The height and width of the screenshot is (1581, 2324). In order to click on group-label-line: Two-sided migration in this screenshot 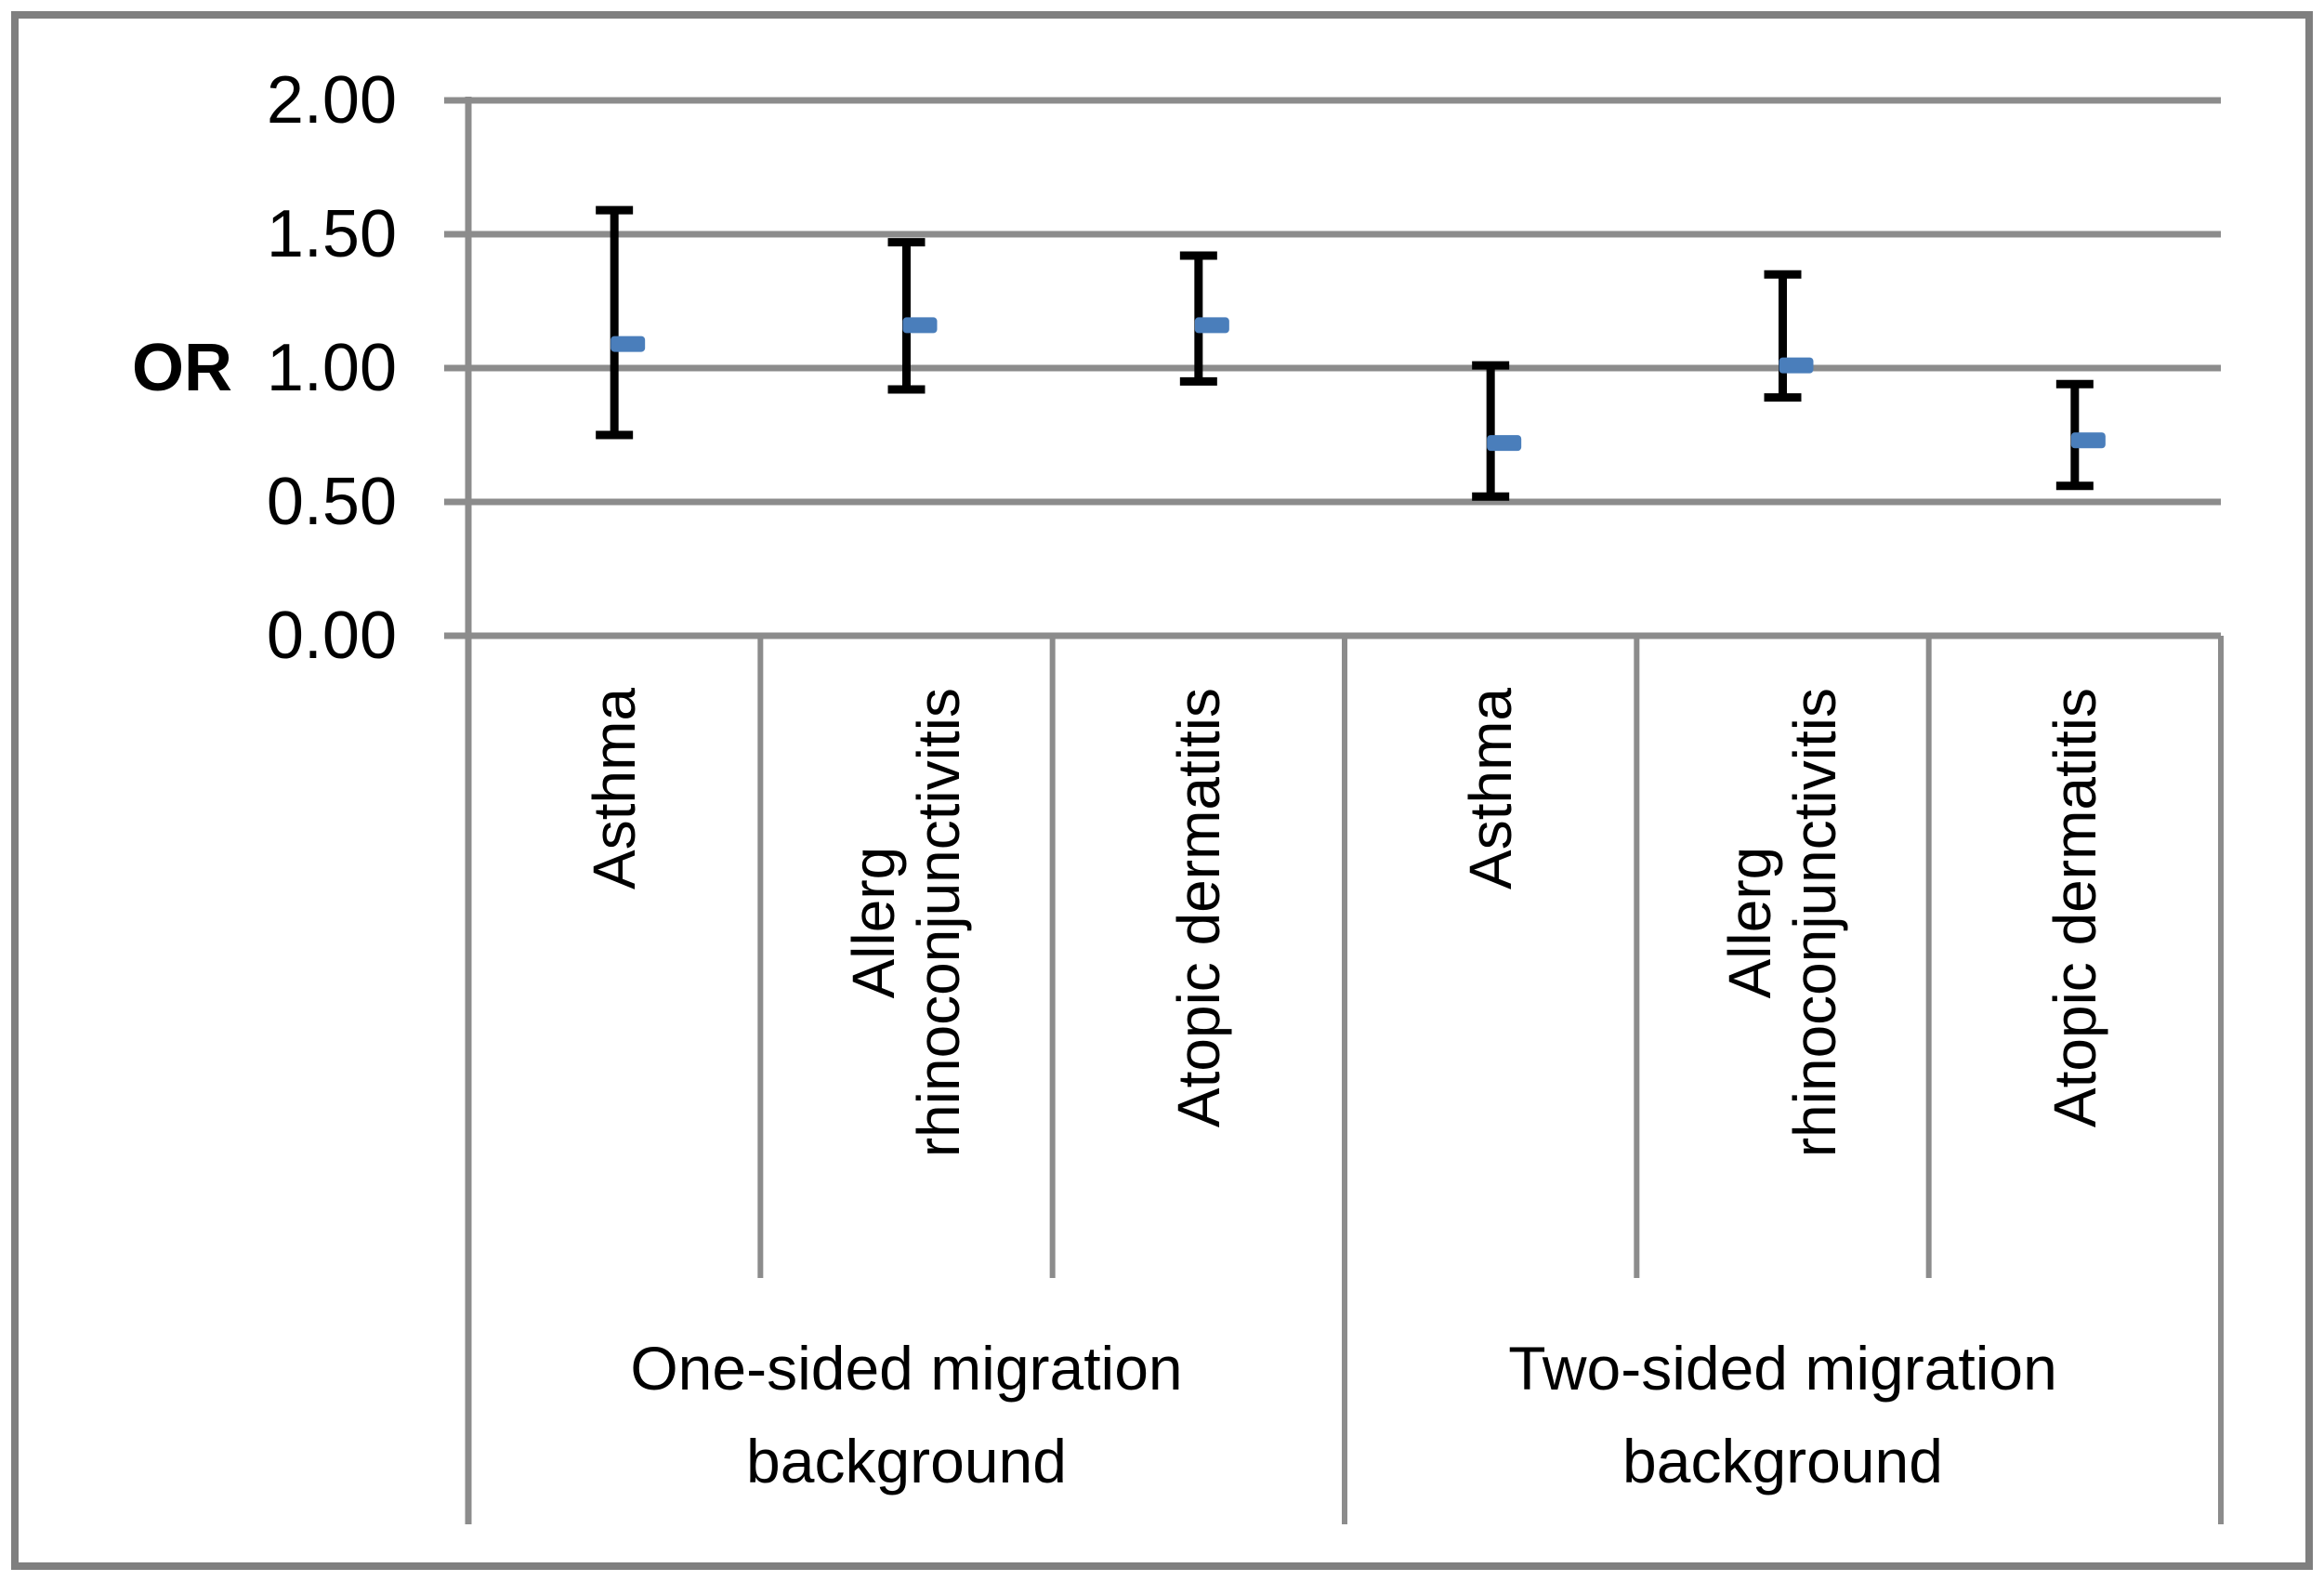, I will do `click(1783, 1369)`.